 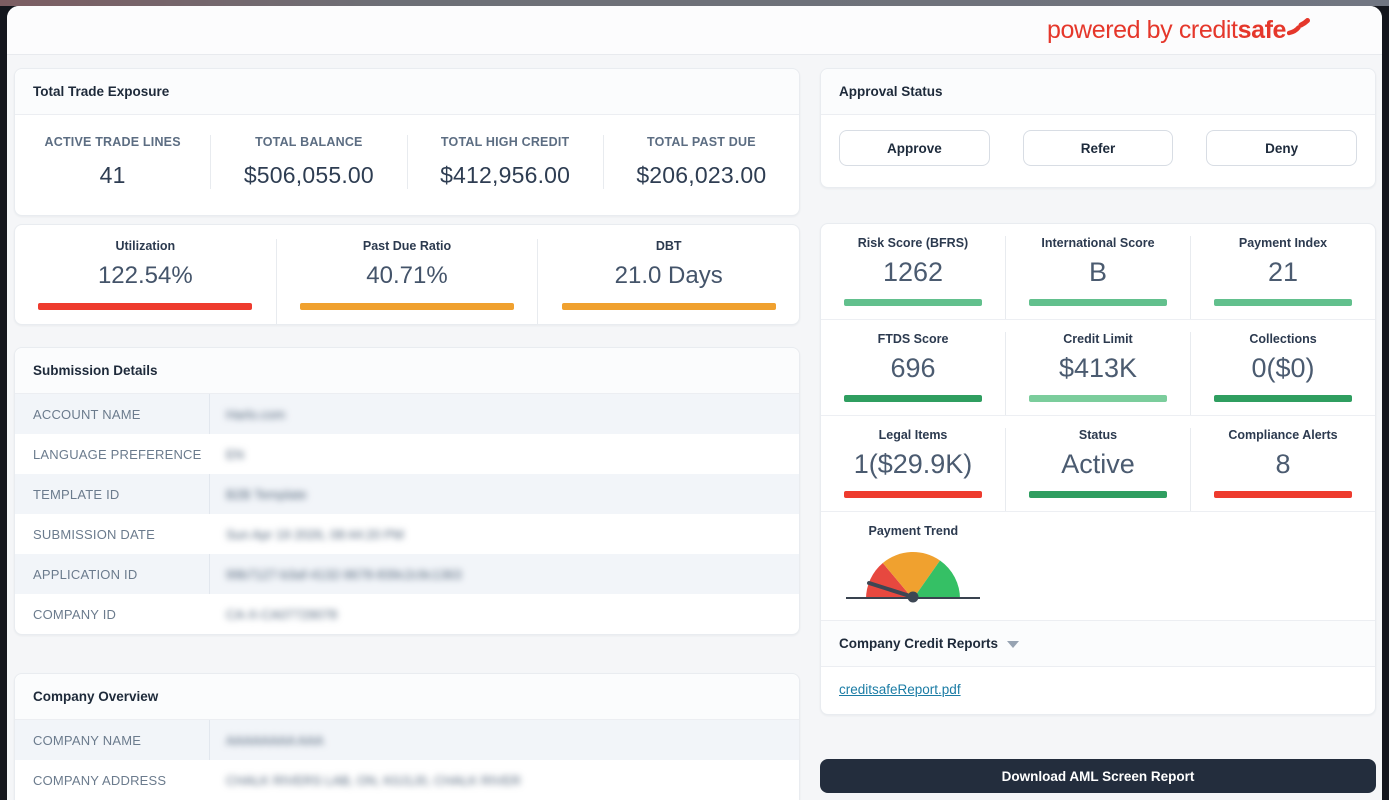 What do you see at coordinates (407, 306) in the screenshot?
I see `past-due-status-bar` at bounding box center [407, 306].